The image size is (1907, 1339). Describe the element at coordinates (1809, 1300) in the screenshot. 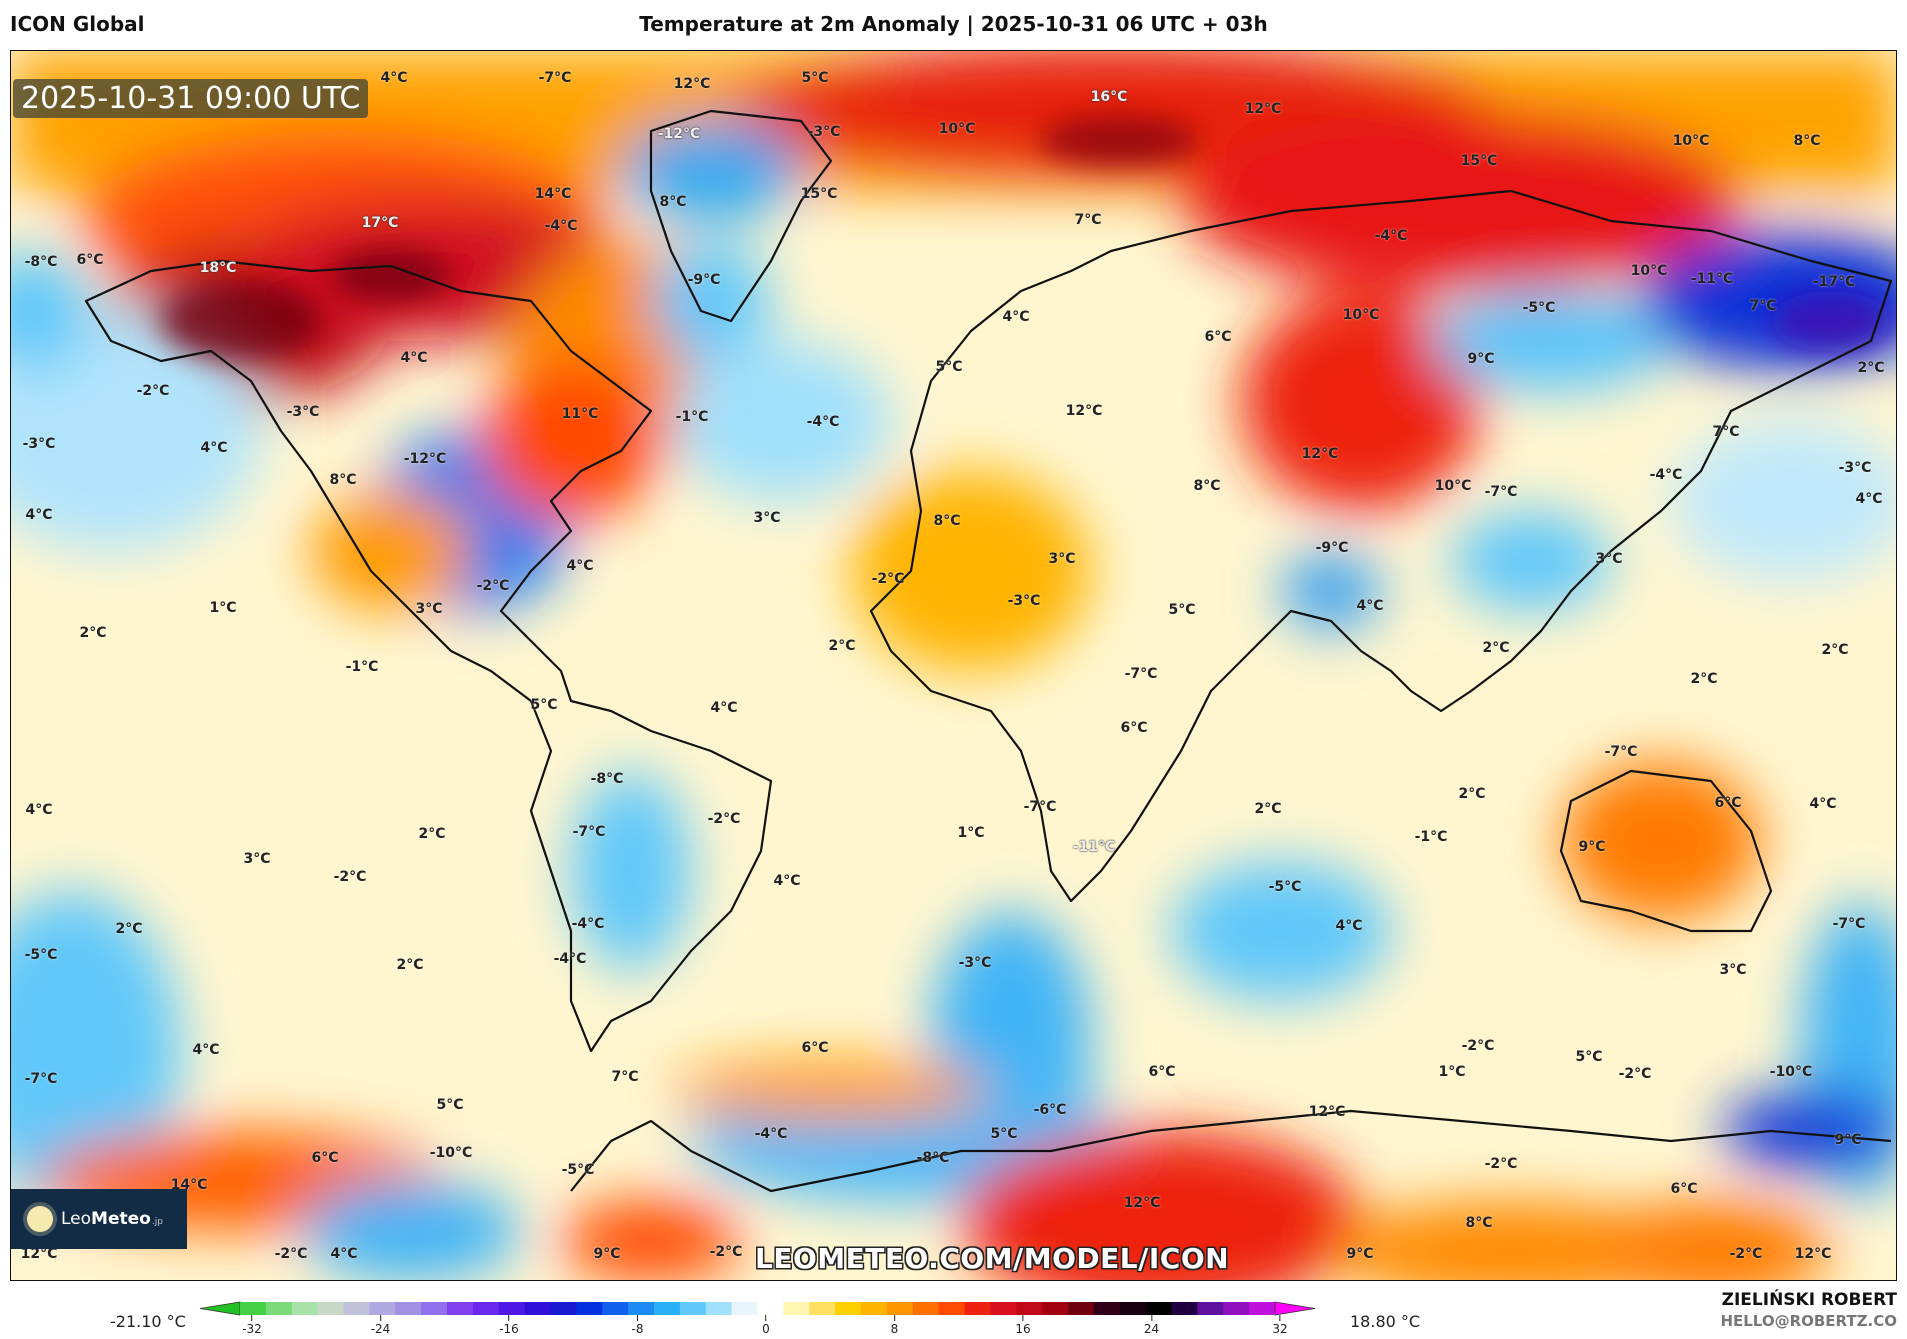

I see `author-credit: ZIELIŃSKI ROBERT` at that location.